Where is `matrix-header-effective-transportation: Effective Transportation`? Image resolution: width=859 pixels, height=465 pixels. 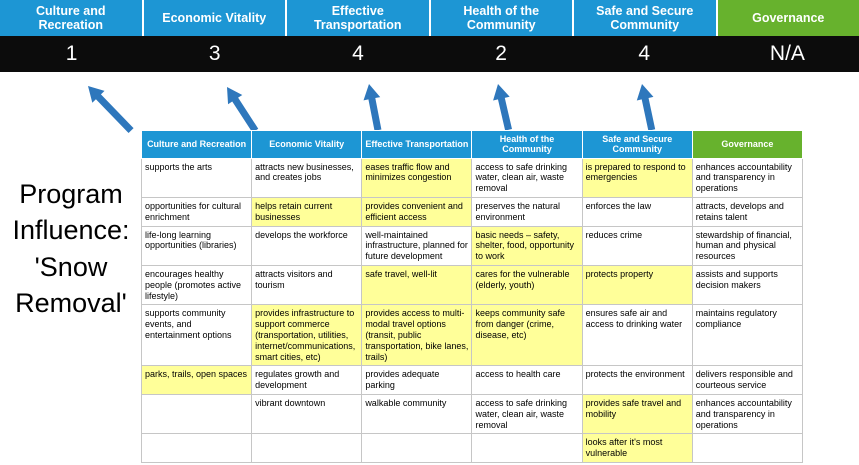 matrix-header-effective-transportation: Effective Transportation is located at coordinates (417, 144).